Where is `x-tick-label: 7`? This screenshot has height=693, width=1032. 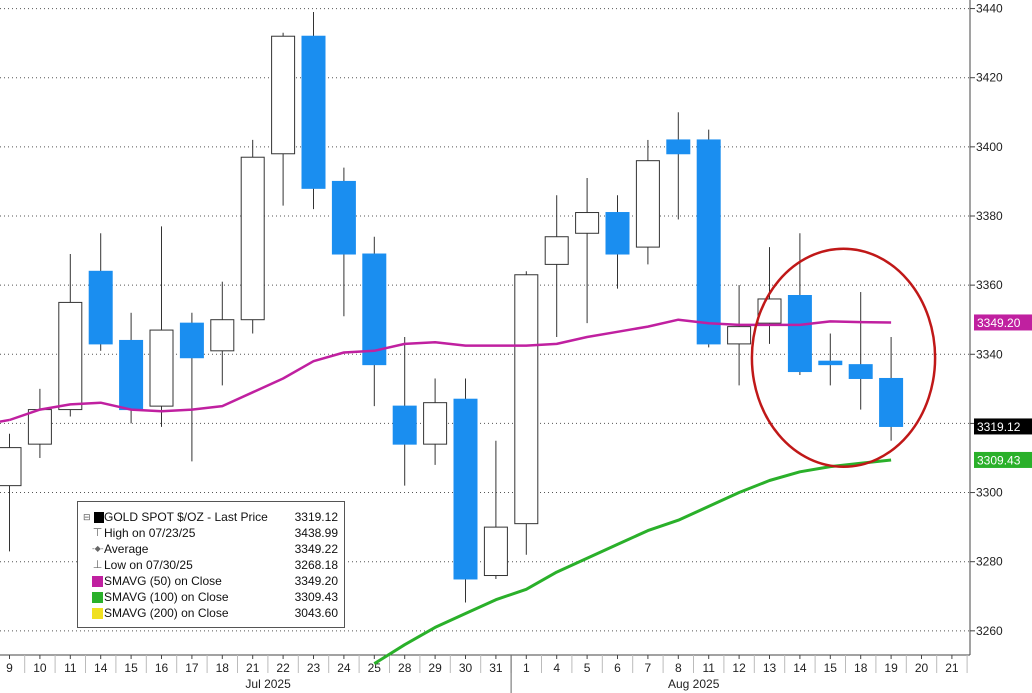 x-tick-label: 7 is located at coordinates (648, 668).